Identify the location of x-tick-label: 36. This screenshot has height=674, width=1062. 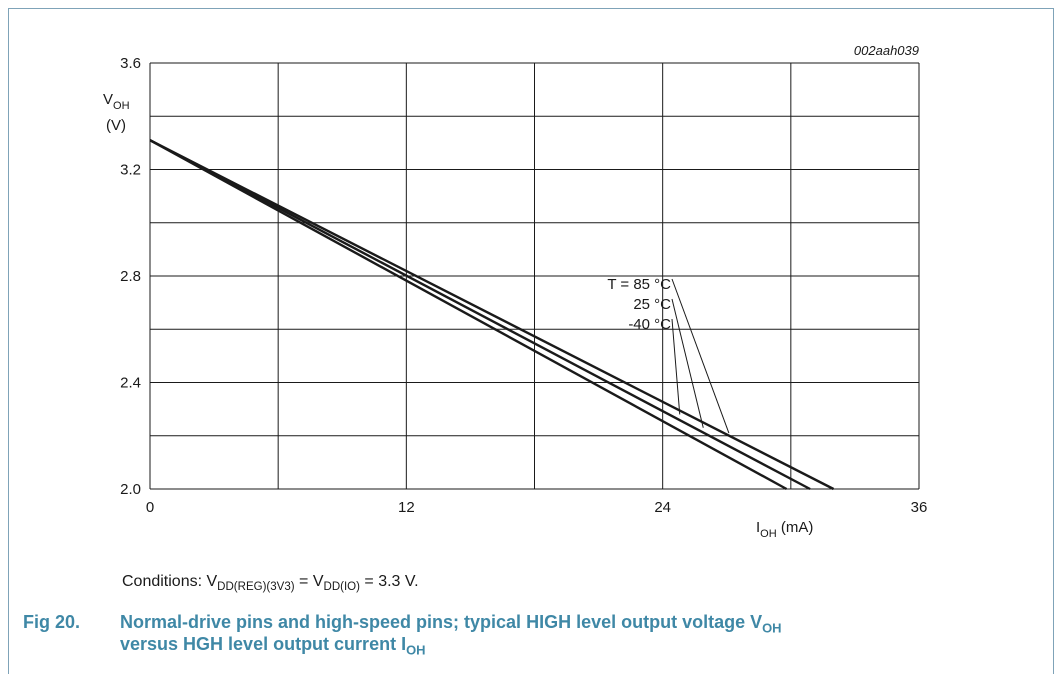
(919, 507).